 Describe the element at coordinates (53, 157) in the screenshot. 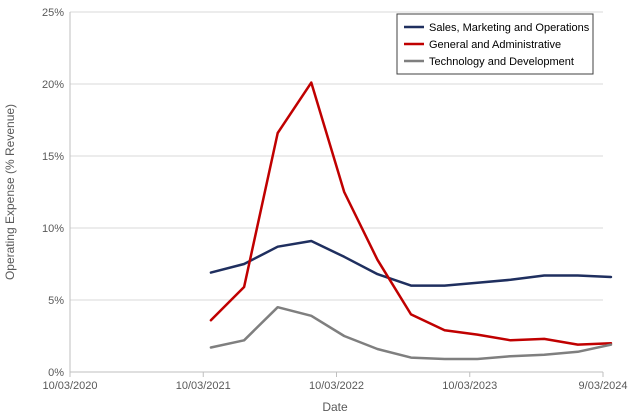

I see `y-tick-label: 15%` at that location.